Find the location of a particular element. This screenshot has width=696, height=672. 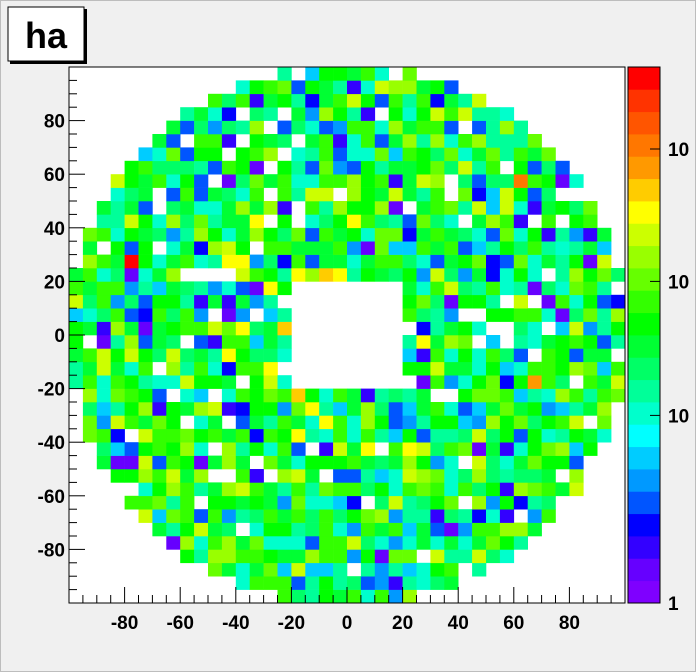

chart-title: ha is located at coordinates (46, 35).